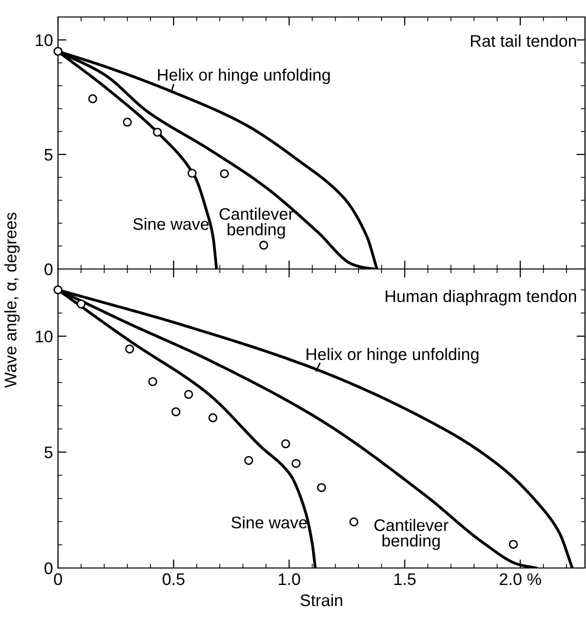 The height and width of the screenshot is (620, 586). What do you see at coordinates (12, 300) in the screenshot?
I see `y-axis-title: Wave angle, α, degrees` at bounding box center [12, 300].